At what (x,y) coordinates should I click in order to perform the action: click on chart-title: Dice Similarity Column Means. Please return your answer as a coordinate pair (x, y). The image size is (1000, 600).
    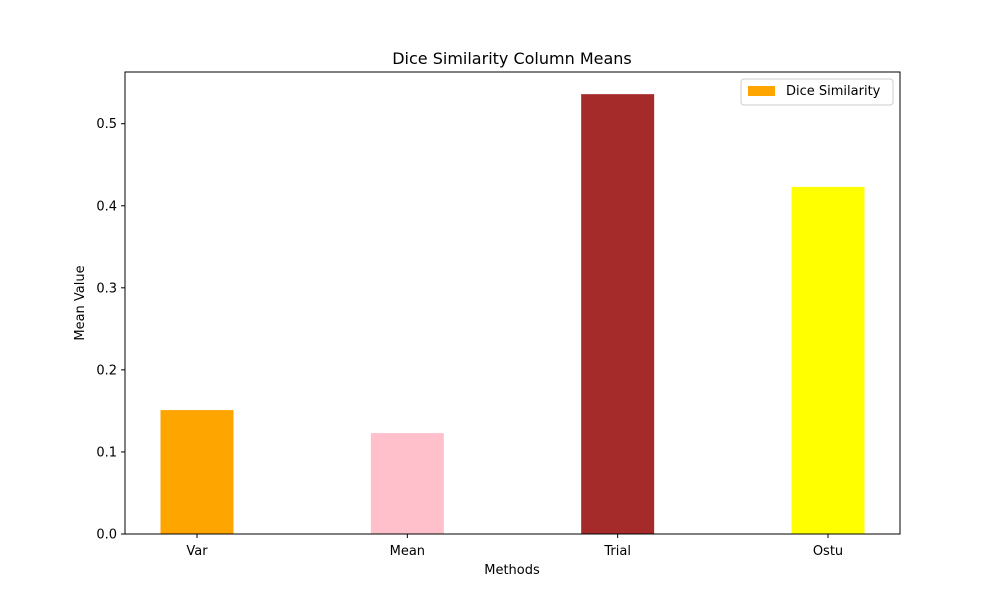
    Looking at the image, I should click on (512, 58).